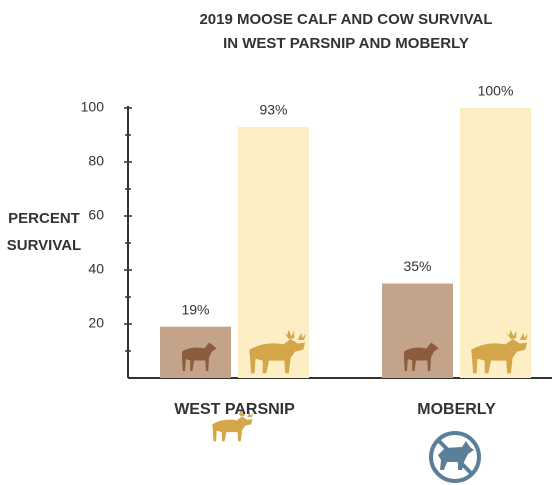 The height and width of the screenshot is (485, 552). Describe the element at coordinates (44, 245) in the screenshot. I see `y-axis-label: SURVIVAL` at that location.